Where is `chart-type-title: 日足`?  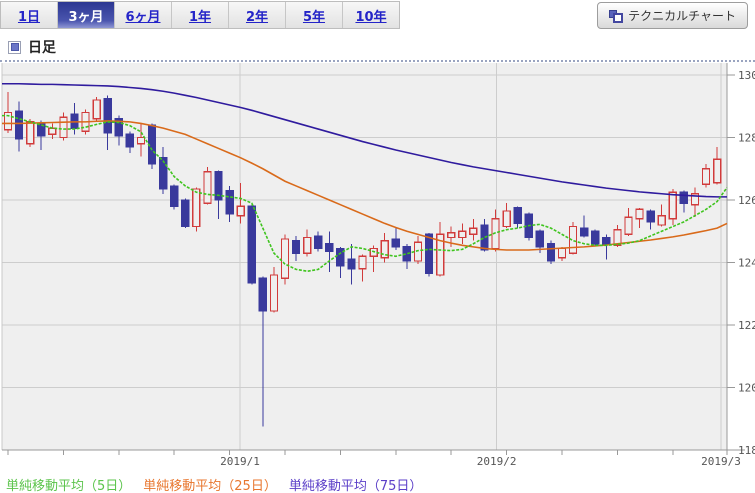 chart-type-title: 日足 is located at coordinates (42, 48).